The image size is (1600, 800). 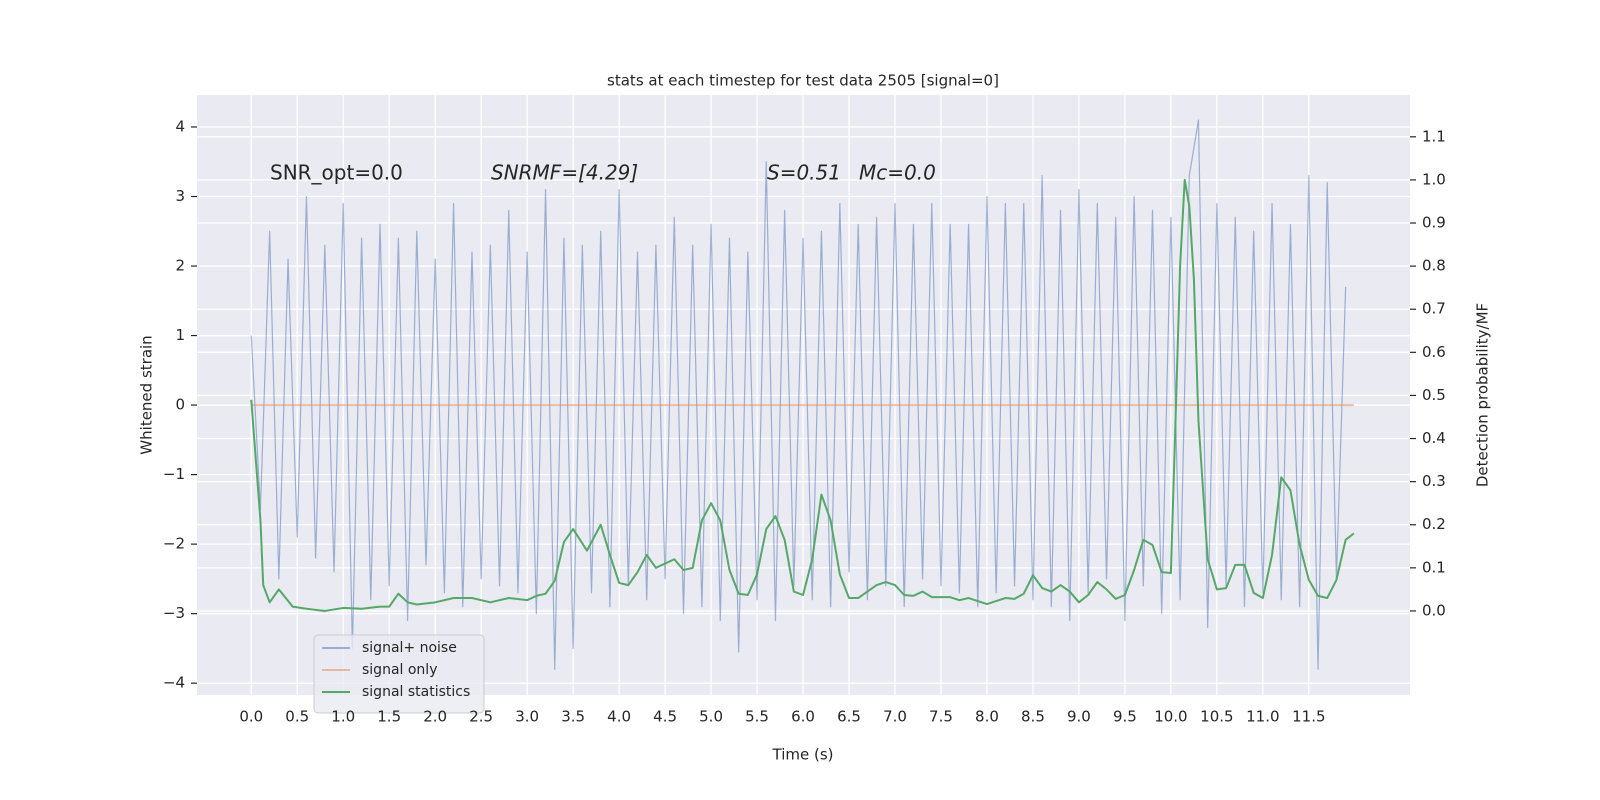 What do you see at coordinates (1434, 179) in the screenshot?
I see `y2-tick-label: 1.0` at bounding box center [1434, 179].